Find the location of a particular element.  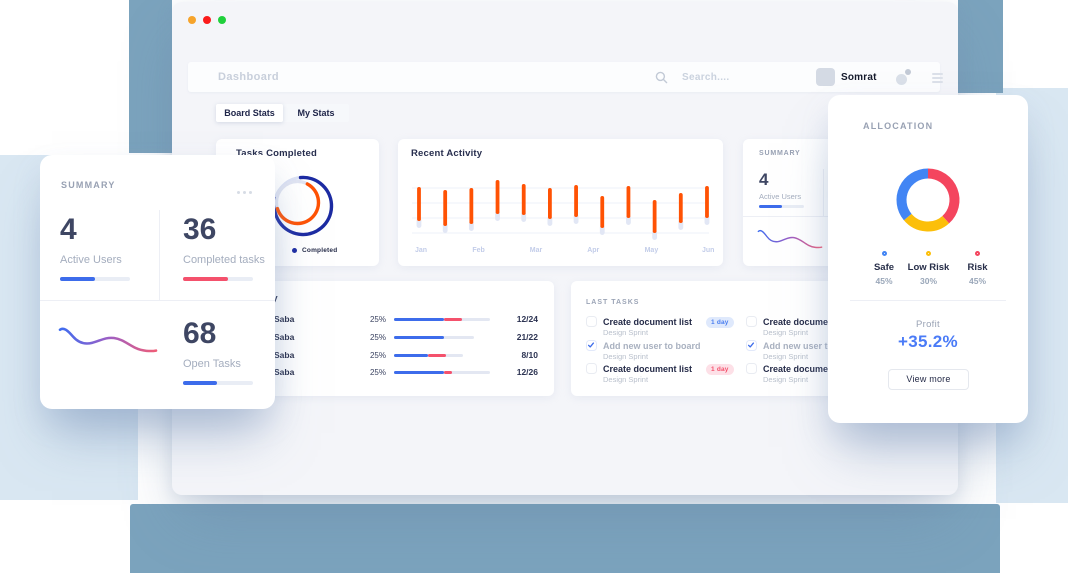

table-row: Saba 25% 12/26 is located at coordinates (385, 373).